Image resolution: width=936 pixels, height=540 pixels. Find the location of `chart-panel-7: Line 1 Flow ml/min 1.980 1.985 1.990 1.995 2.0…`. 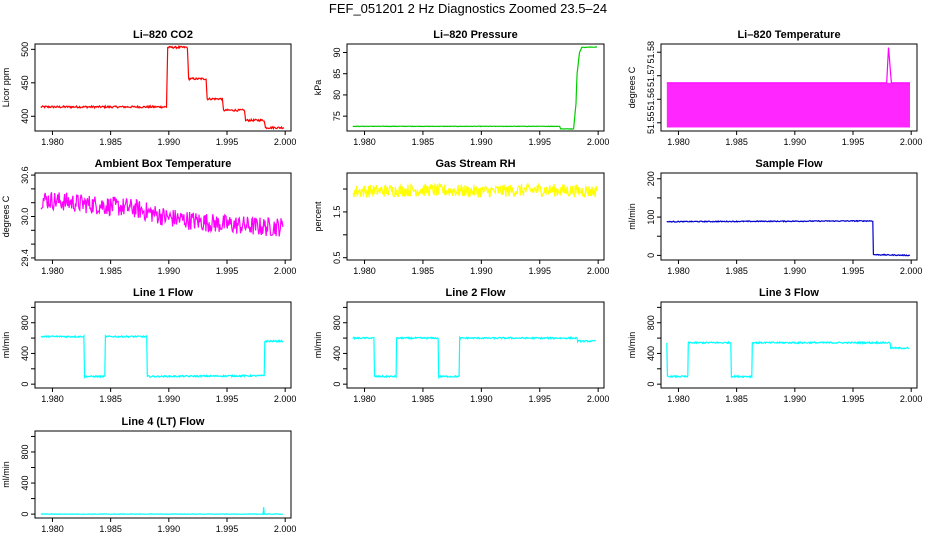

chart-panel-7: Line 1 Flow ml/min 1.980 1.985 1.990 1.995 2.0… is located at coordinates (148, 345).